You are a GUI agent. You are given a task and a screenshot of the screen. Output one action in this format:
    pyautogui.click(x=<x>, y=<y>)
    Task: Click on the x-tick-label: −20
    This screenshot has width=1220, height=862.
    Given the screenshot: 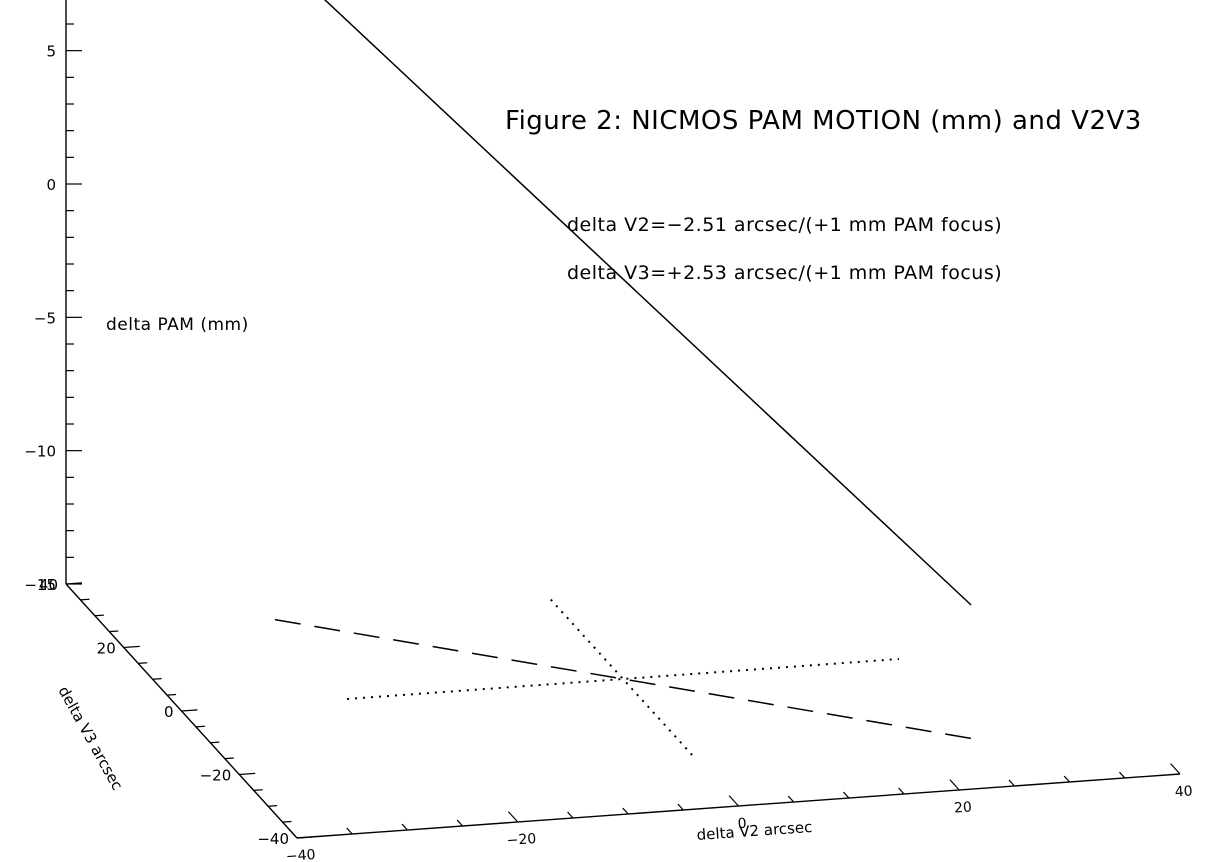 What is the action you would take?
    pyautogui.click(x=521, y=840)
    